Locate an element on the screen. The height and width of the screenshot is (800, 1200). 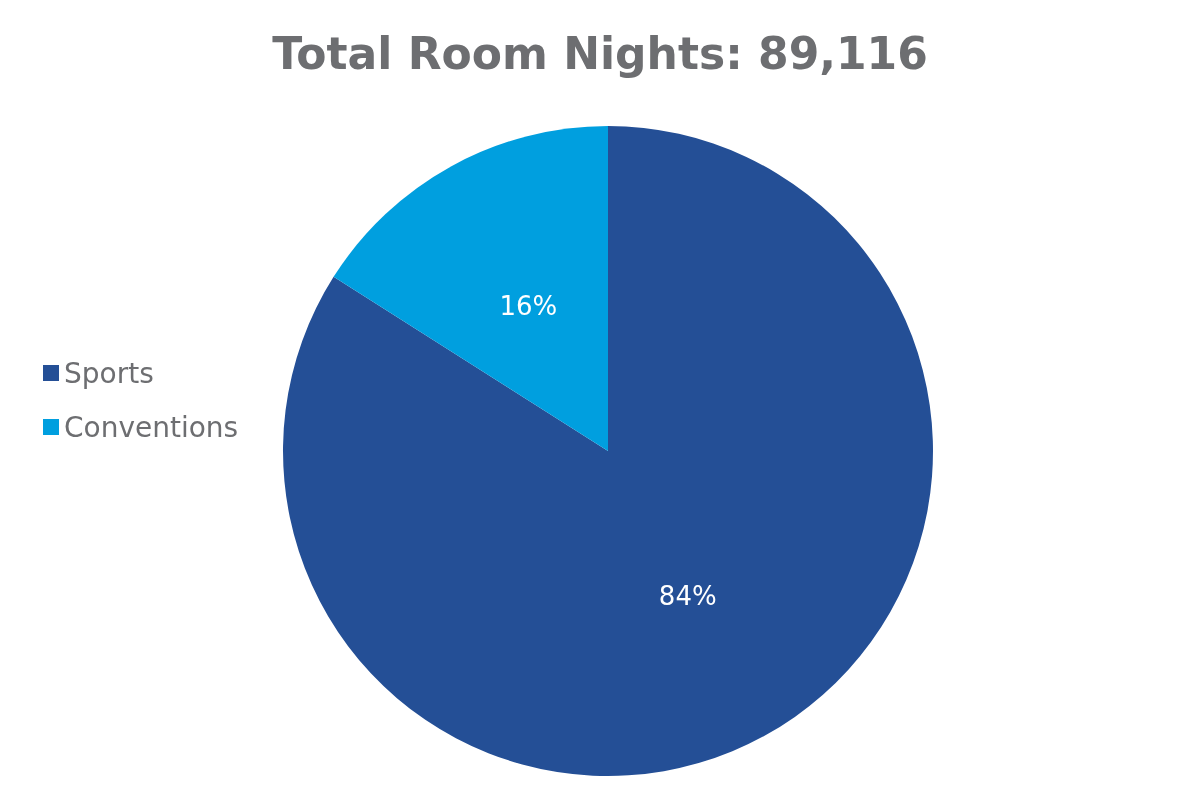
legend-label: Sports is located at coordinates (109, 373).